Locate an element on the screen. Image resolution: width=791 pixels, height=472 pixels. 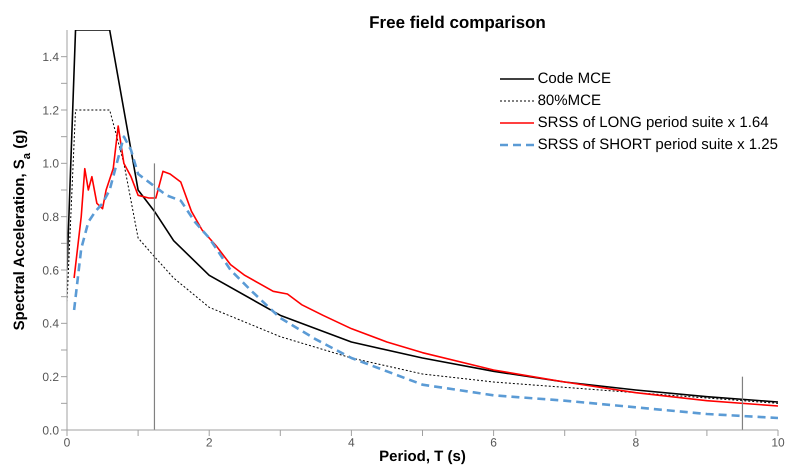
y-tick-label: 1.2 is located at coordinates (51, 110).